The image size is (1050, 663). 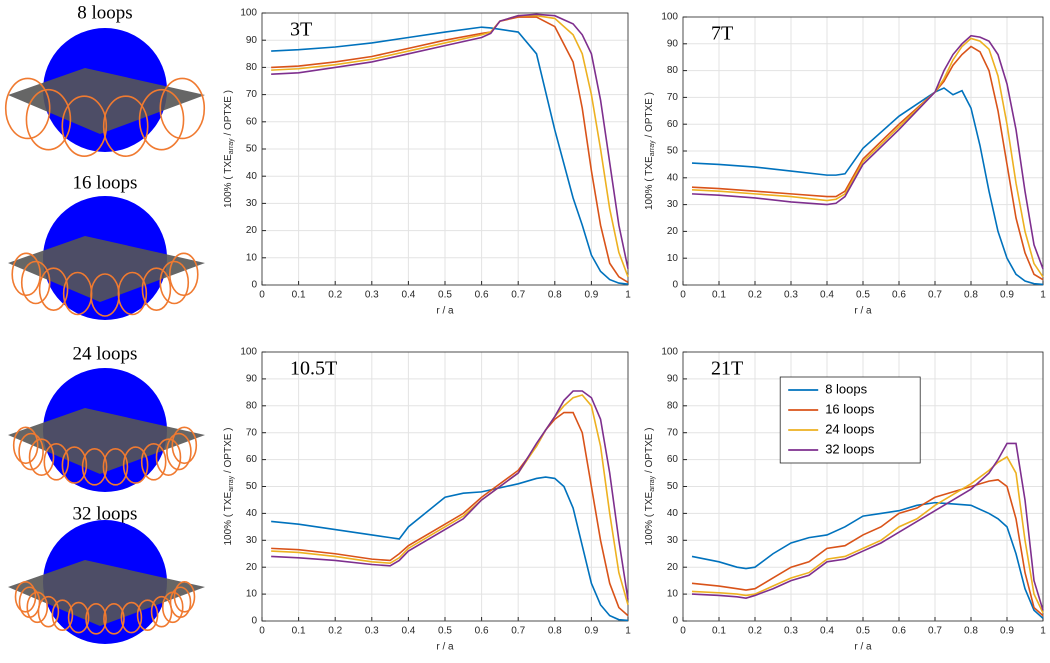 I want to click on panel-label: 8 loops, so click(x=104, y=12).